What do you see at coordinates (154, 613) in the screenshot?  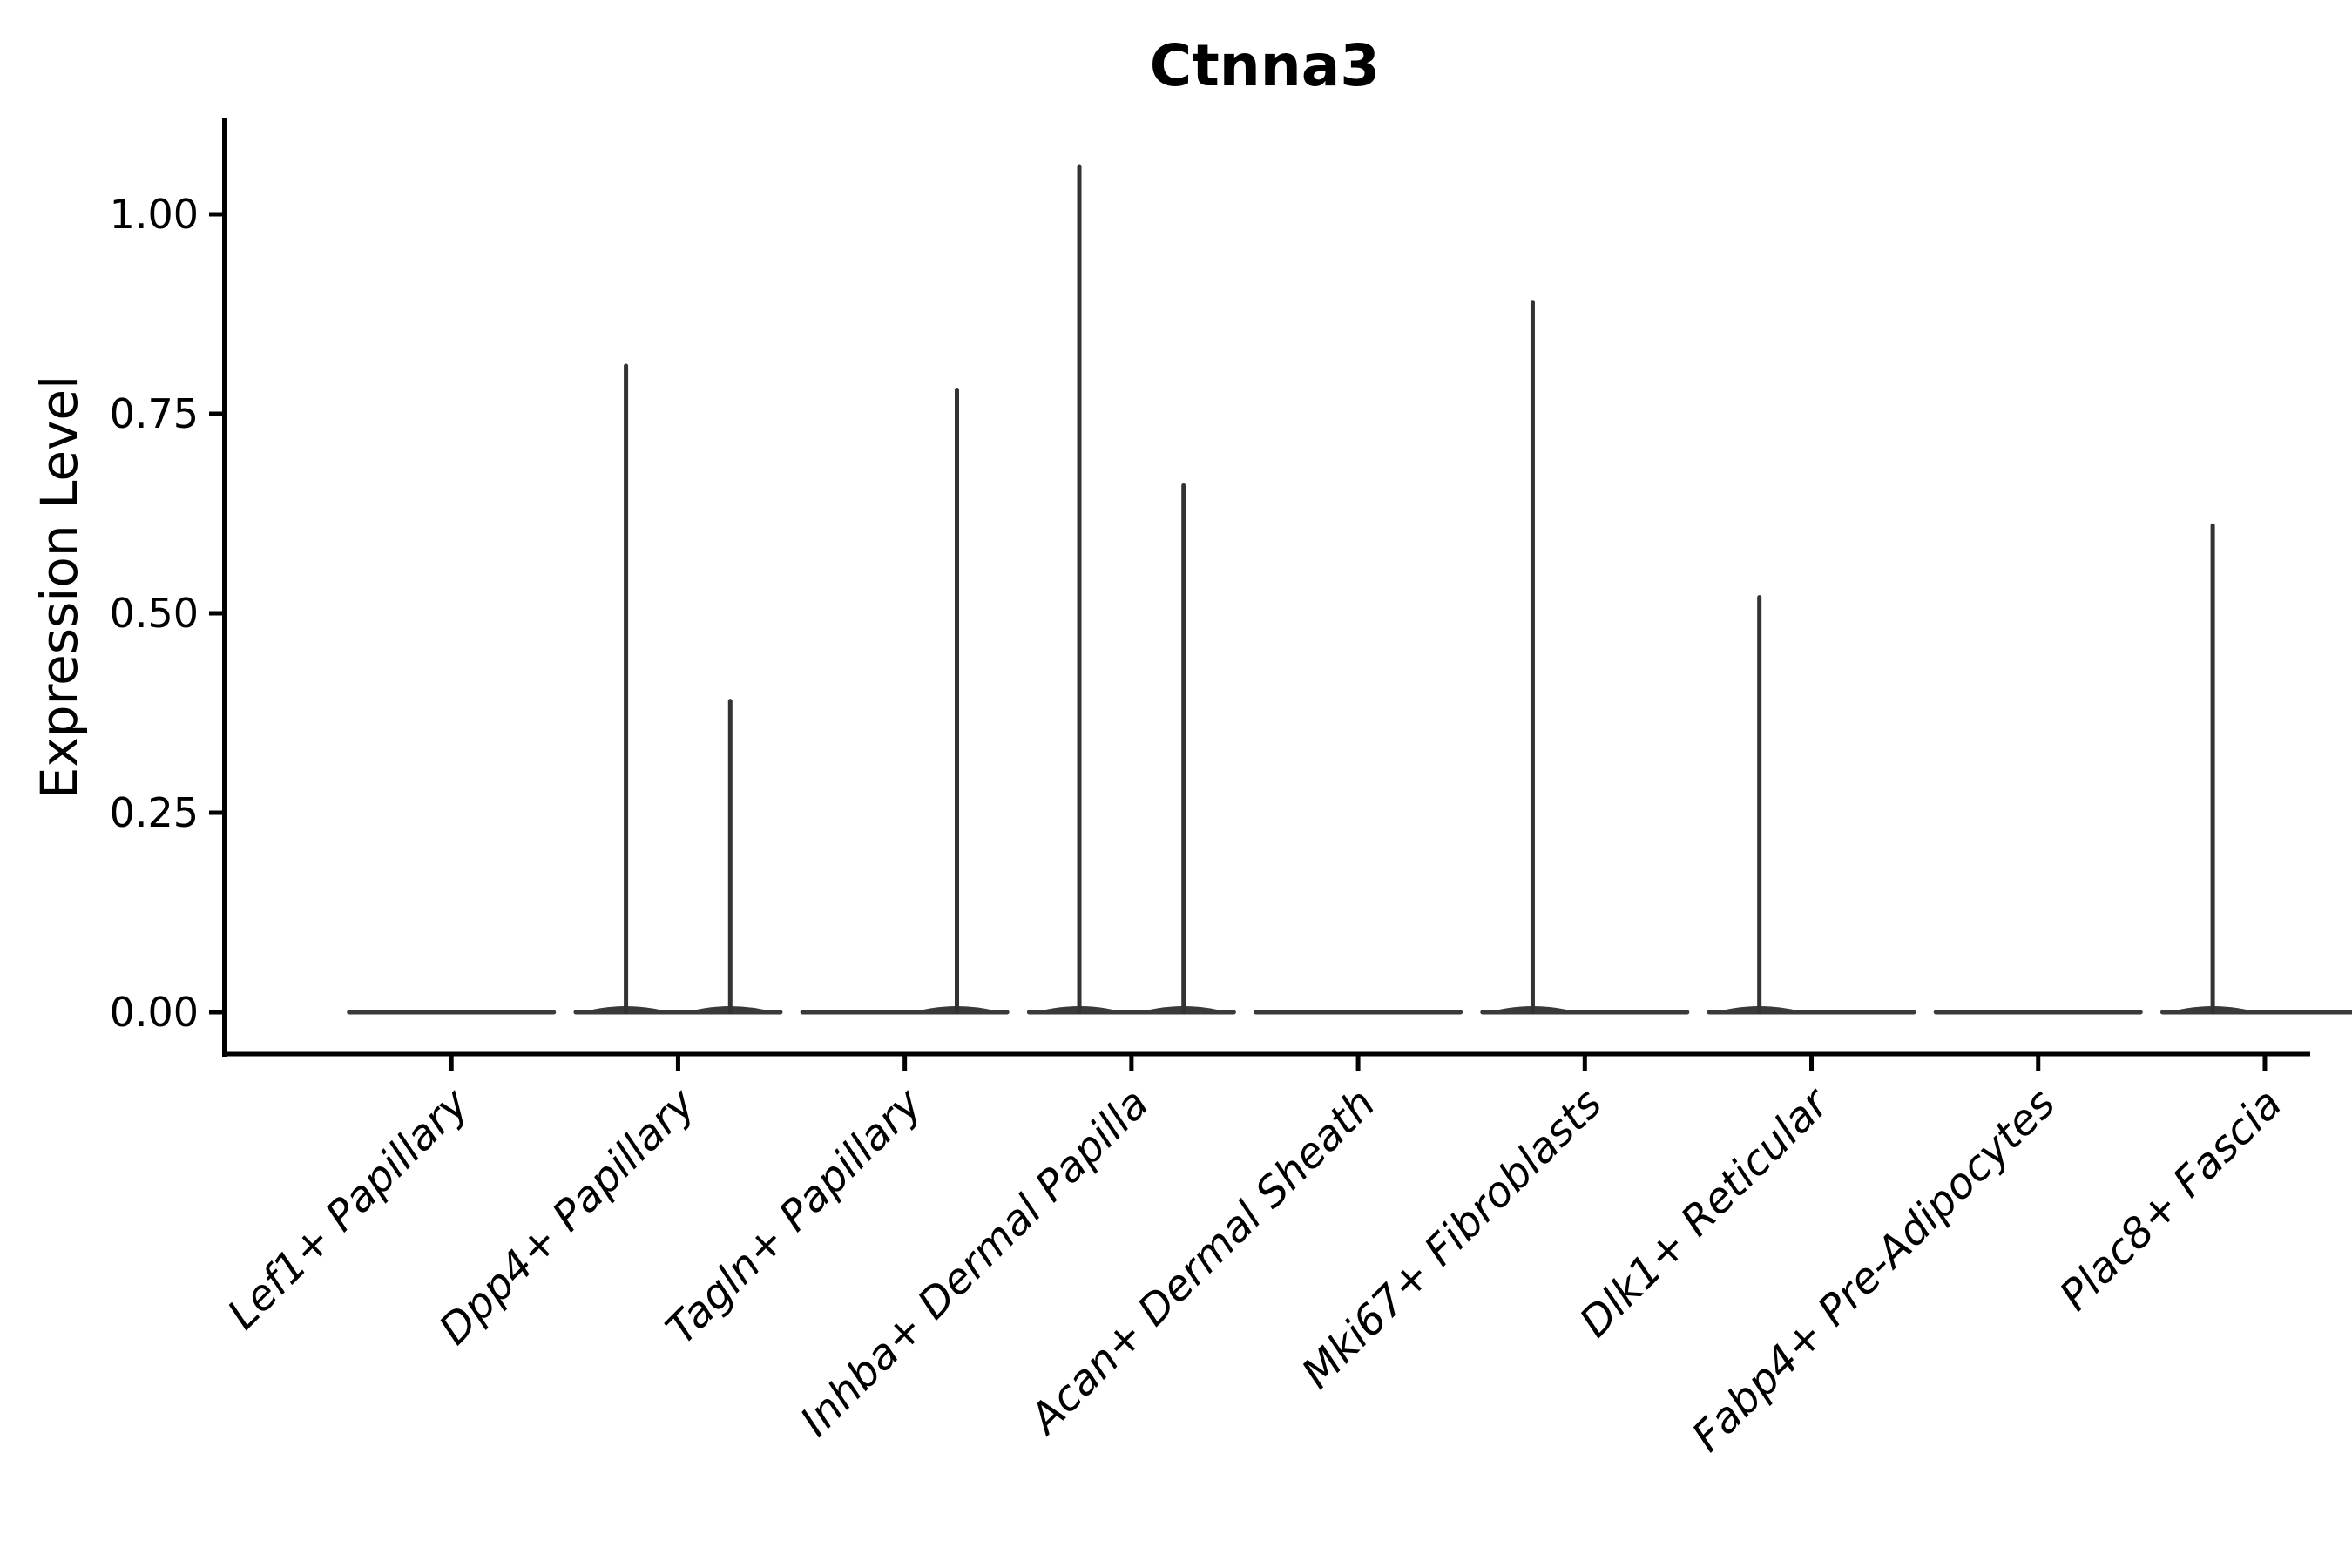 I see `y-tick-label: 0.50` at bounding box center [154, 613].